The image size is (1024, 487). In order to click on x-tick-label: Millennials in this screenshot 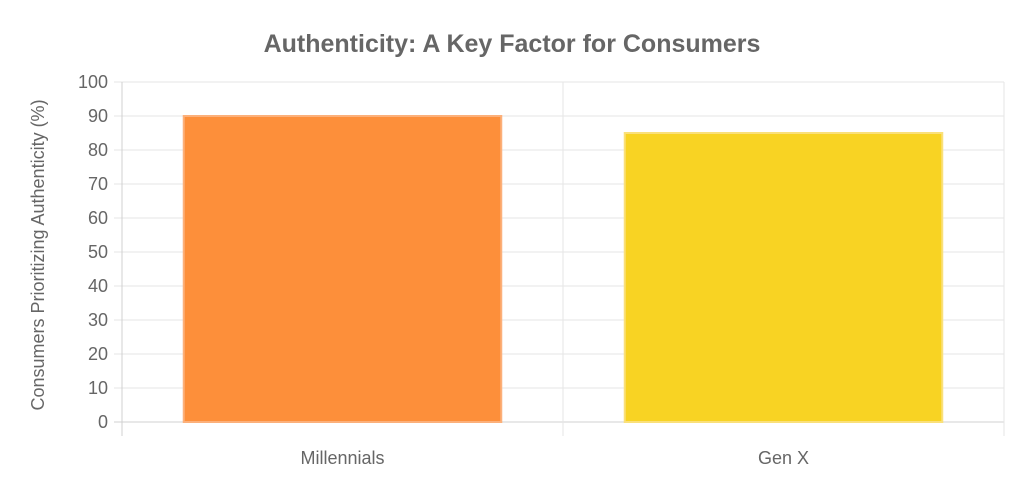, I will do `click(342, 458)`.